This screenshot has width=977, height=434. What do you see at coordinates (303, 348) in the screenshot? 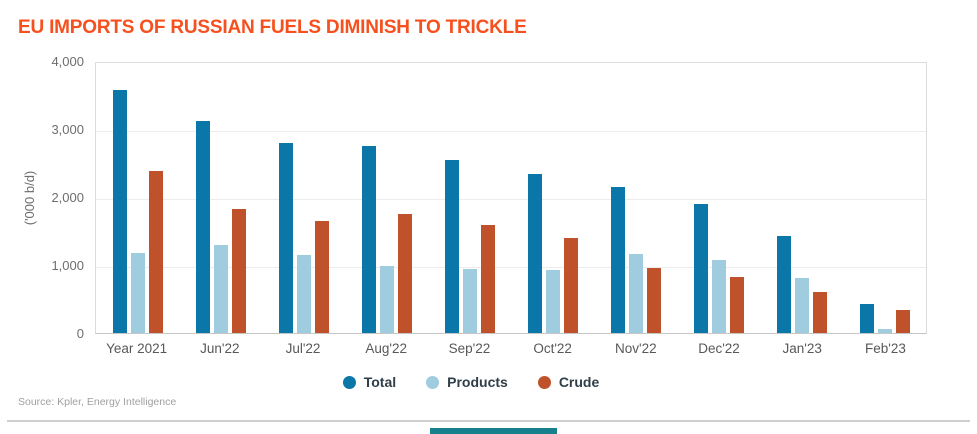
I see `x-axis-label: Jul'22` at bounding box center [303, 348].